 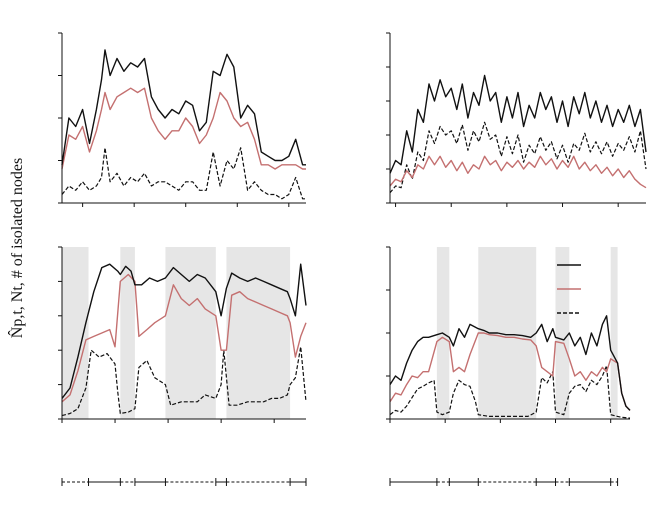 What do you see at coordinates (184, 482) in the screenshot?
I see `timeline-c` at bounding box center [184, 482].